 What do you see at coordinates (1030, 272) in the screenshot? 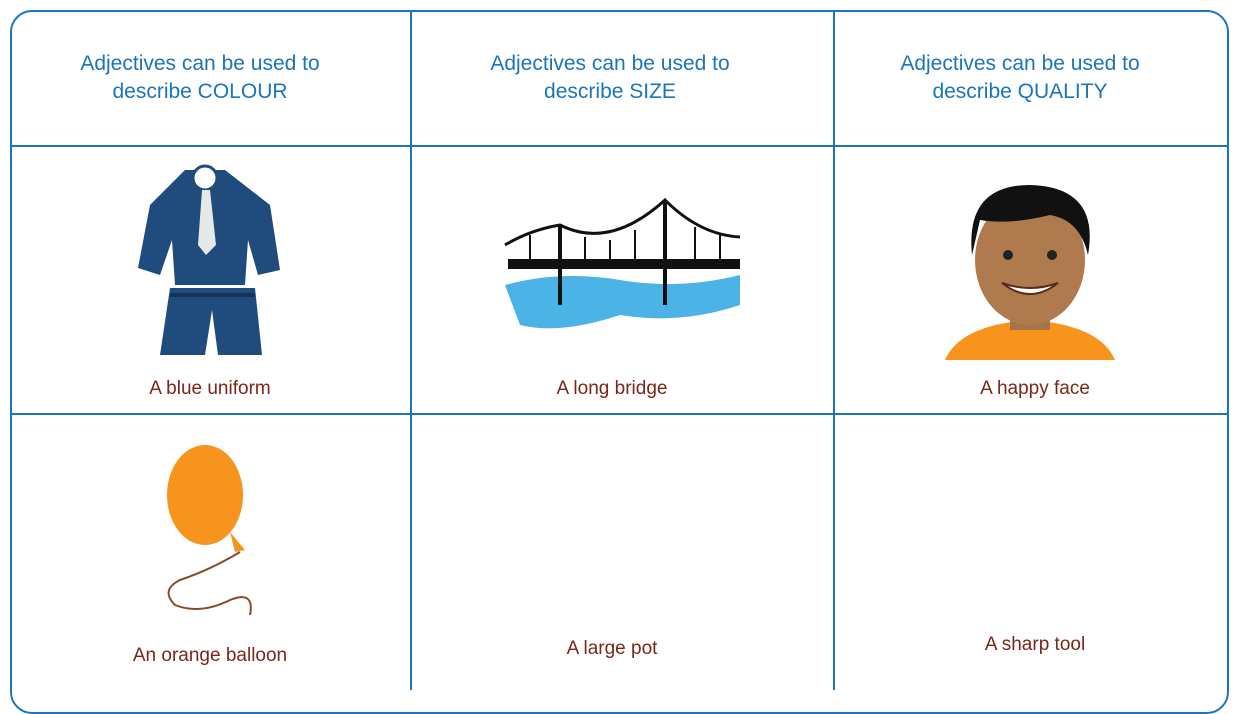
I see `face-image` at bounding box center [1030, 272].